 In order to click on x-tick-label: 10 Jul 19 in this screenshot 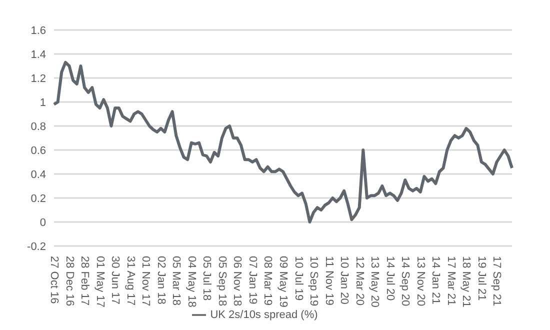, I will do `click(298, 278)`.